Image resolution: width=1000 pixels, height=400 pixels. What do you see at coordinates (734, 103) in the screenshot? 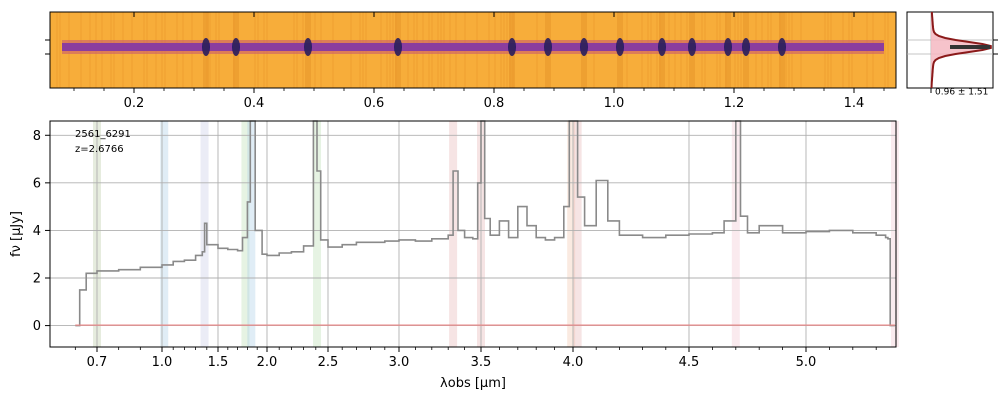
I see `two-d-x-tick-label: 1.2` at bounding box center [734, 103].